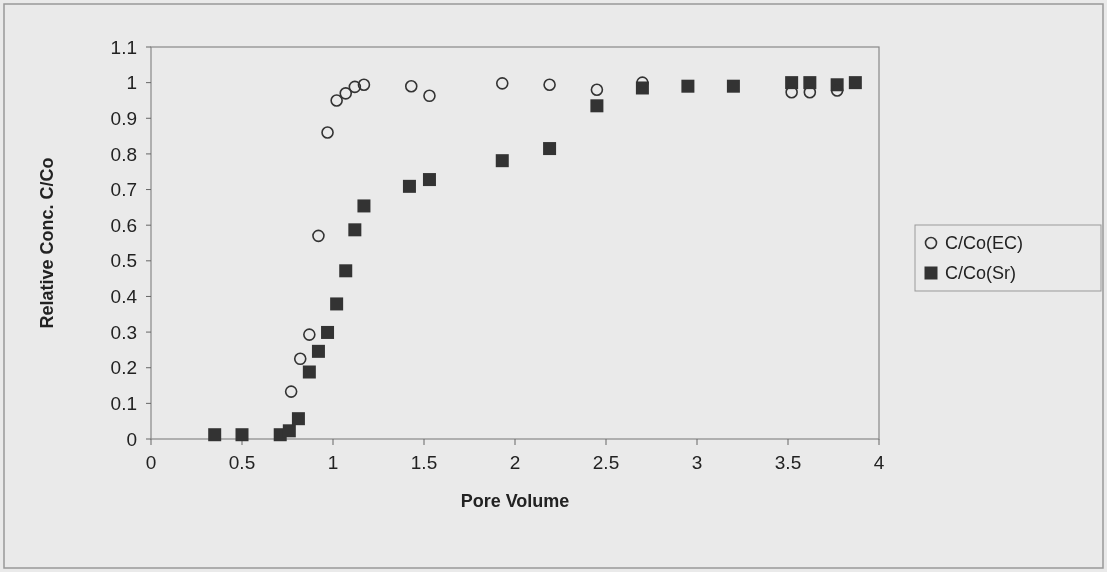 This screenshot has width=1107, height=572. What do you see at coordinates (879, 462) in the screenshot?
I see `x-tick-label: 4` at bounding box center [879, 462].